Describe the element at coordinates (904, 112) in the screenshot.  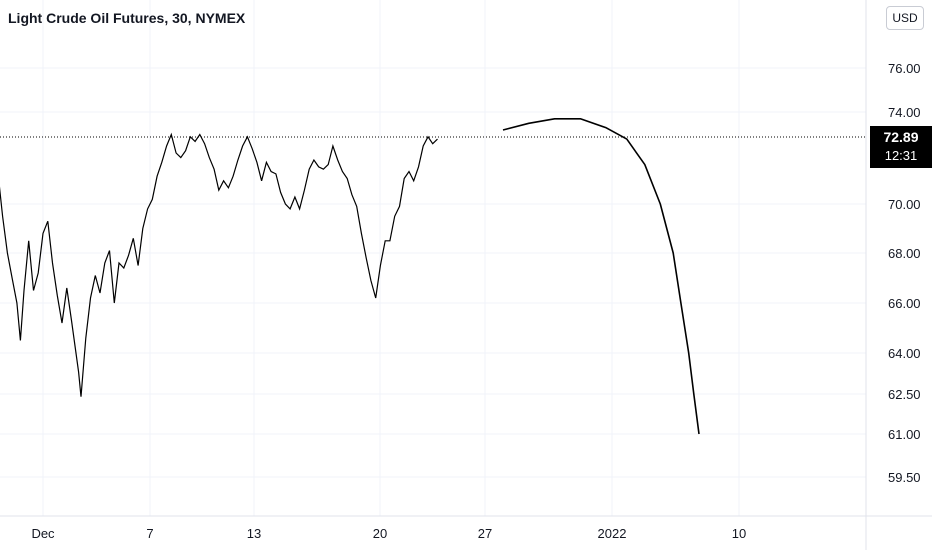
I see `y-tick-label: 74.00` at that location.